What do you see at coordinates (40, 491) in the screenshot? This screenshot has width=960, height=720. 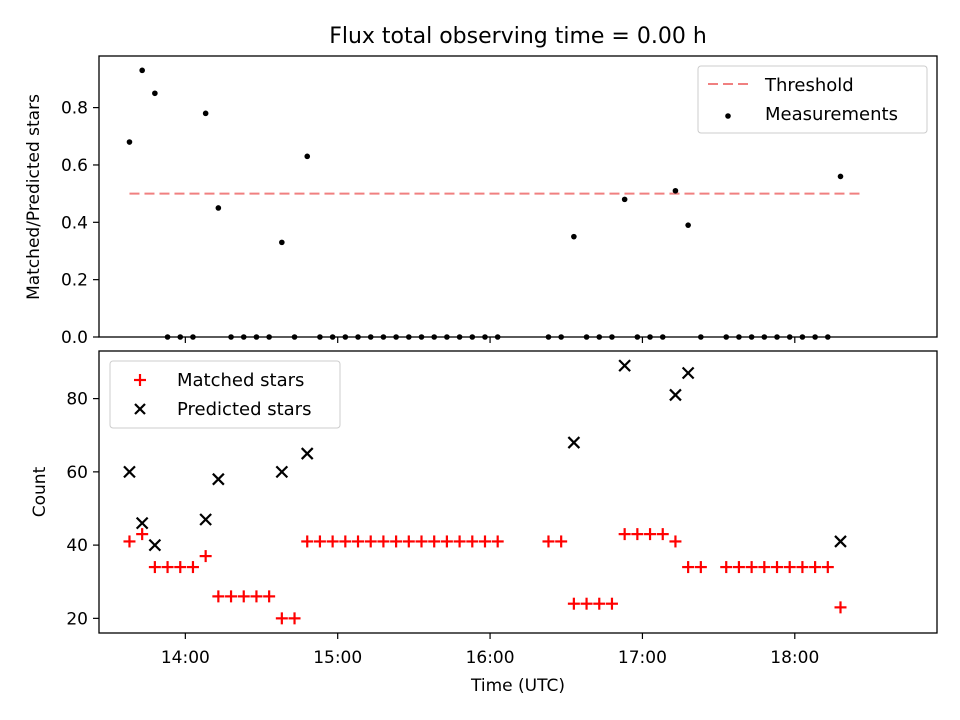 I see `bottom-y-axis-label: Count` at bounding box center [40, 491].